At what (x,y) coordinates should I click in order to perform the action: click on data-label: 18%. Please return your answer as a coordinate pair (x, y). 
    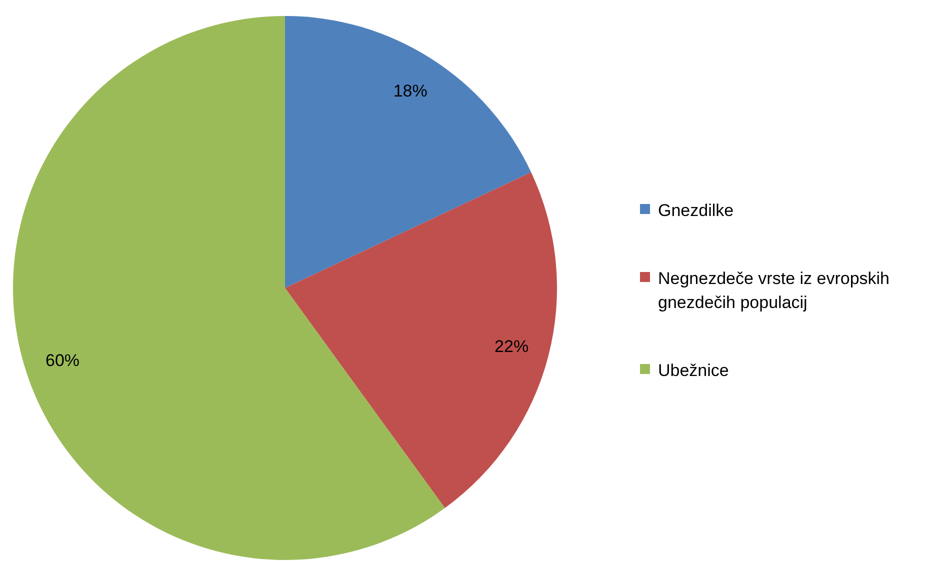
    Looking at the image, I should click on (410, 90).